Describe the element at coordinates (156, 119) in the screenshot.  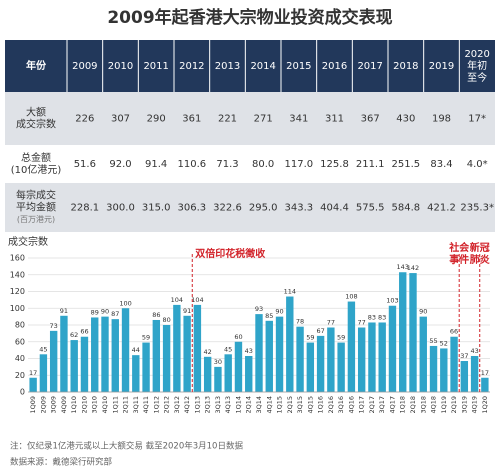
I see `table-cell: 290` at that location.